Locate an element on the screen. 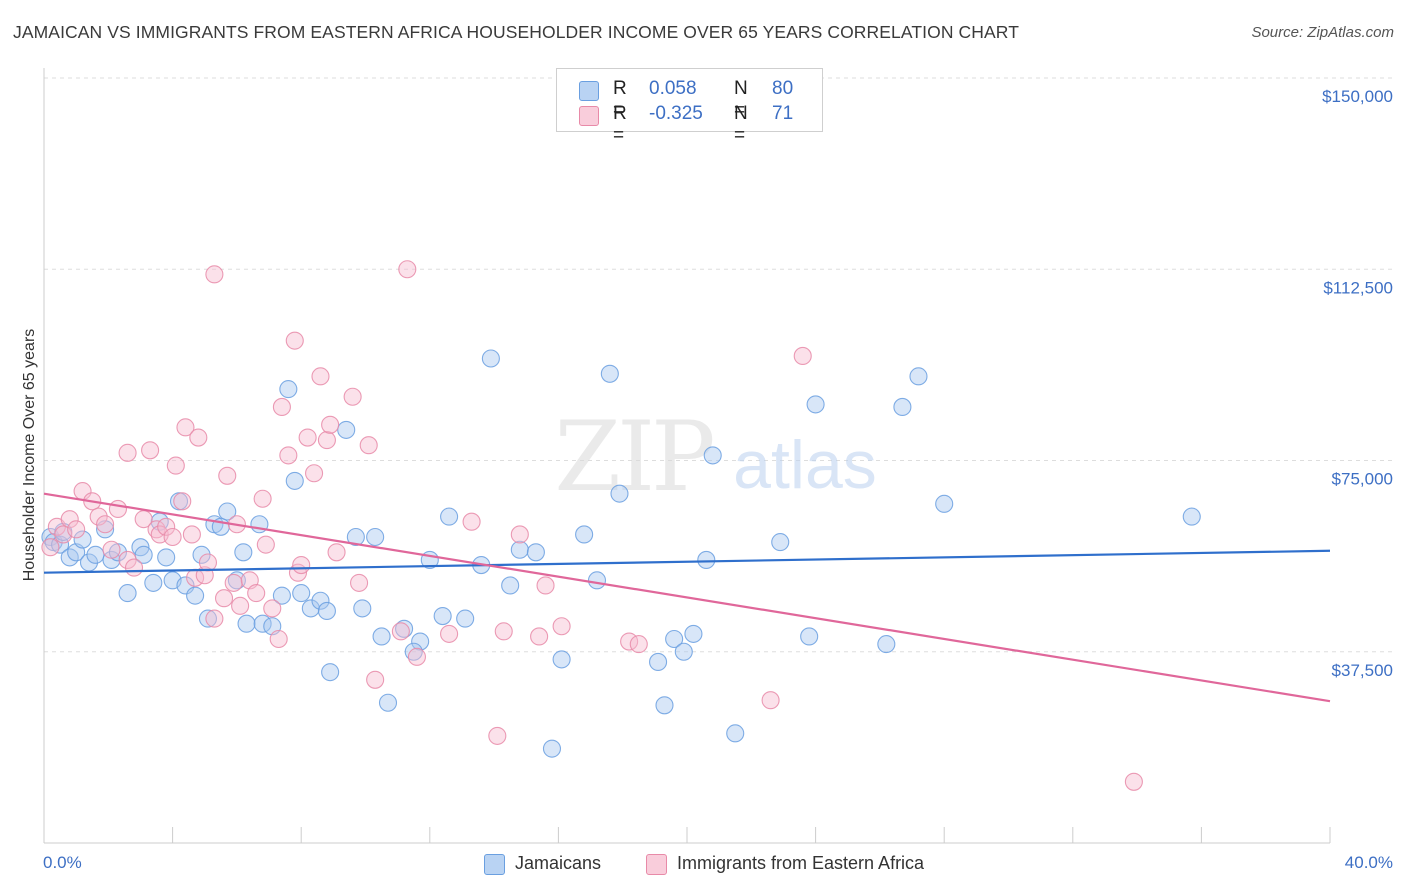  n-value: 80 is located at coordinates (783, 88).